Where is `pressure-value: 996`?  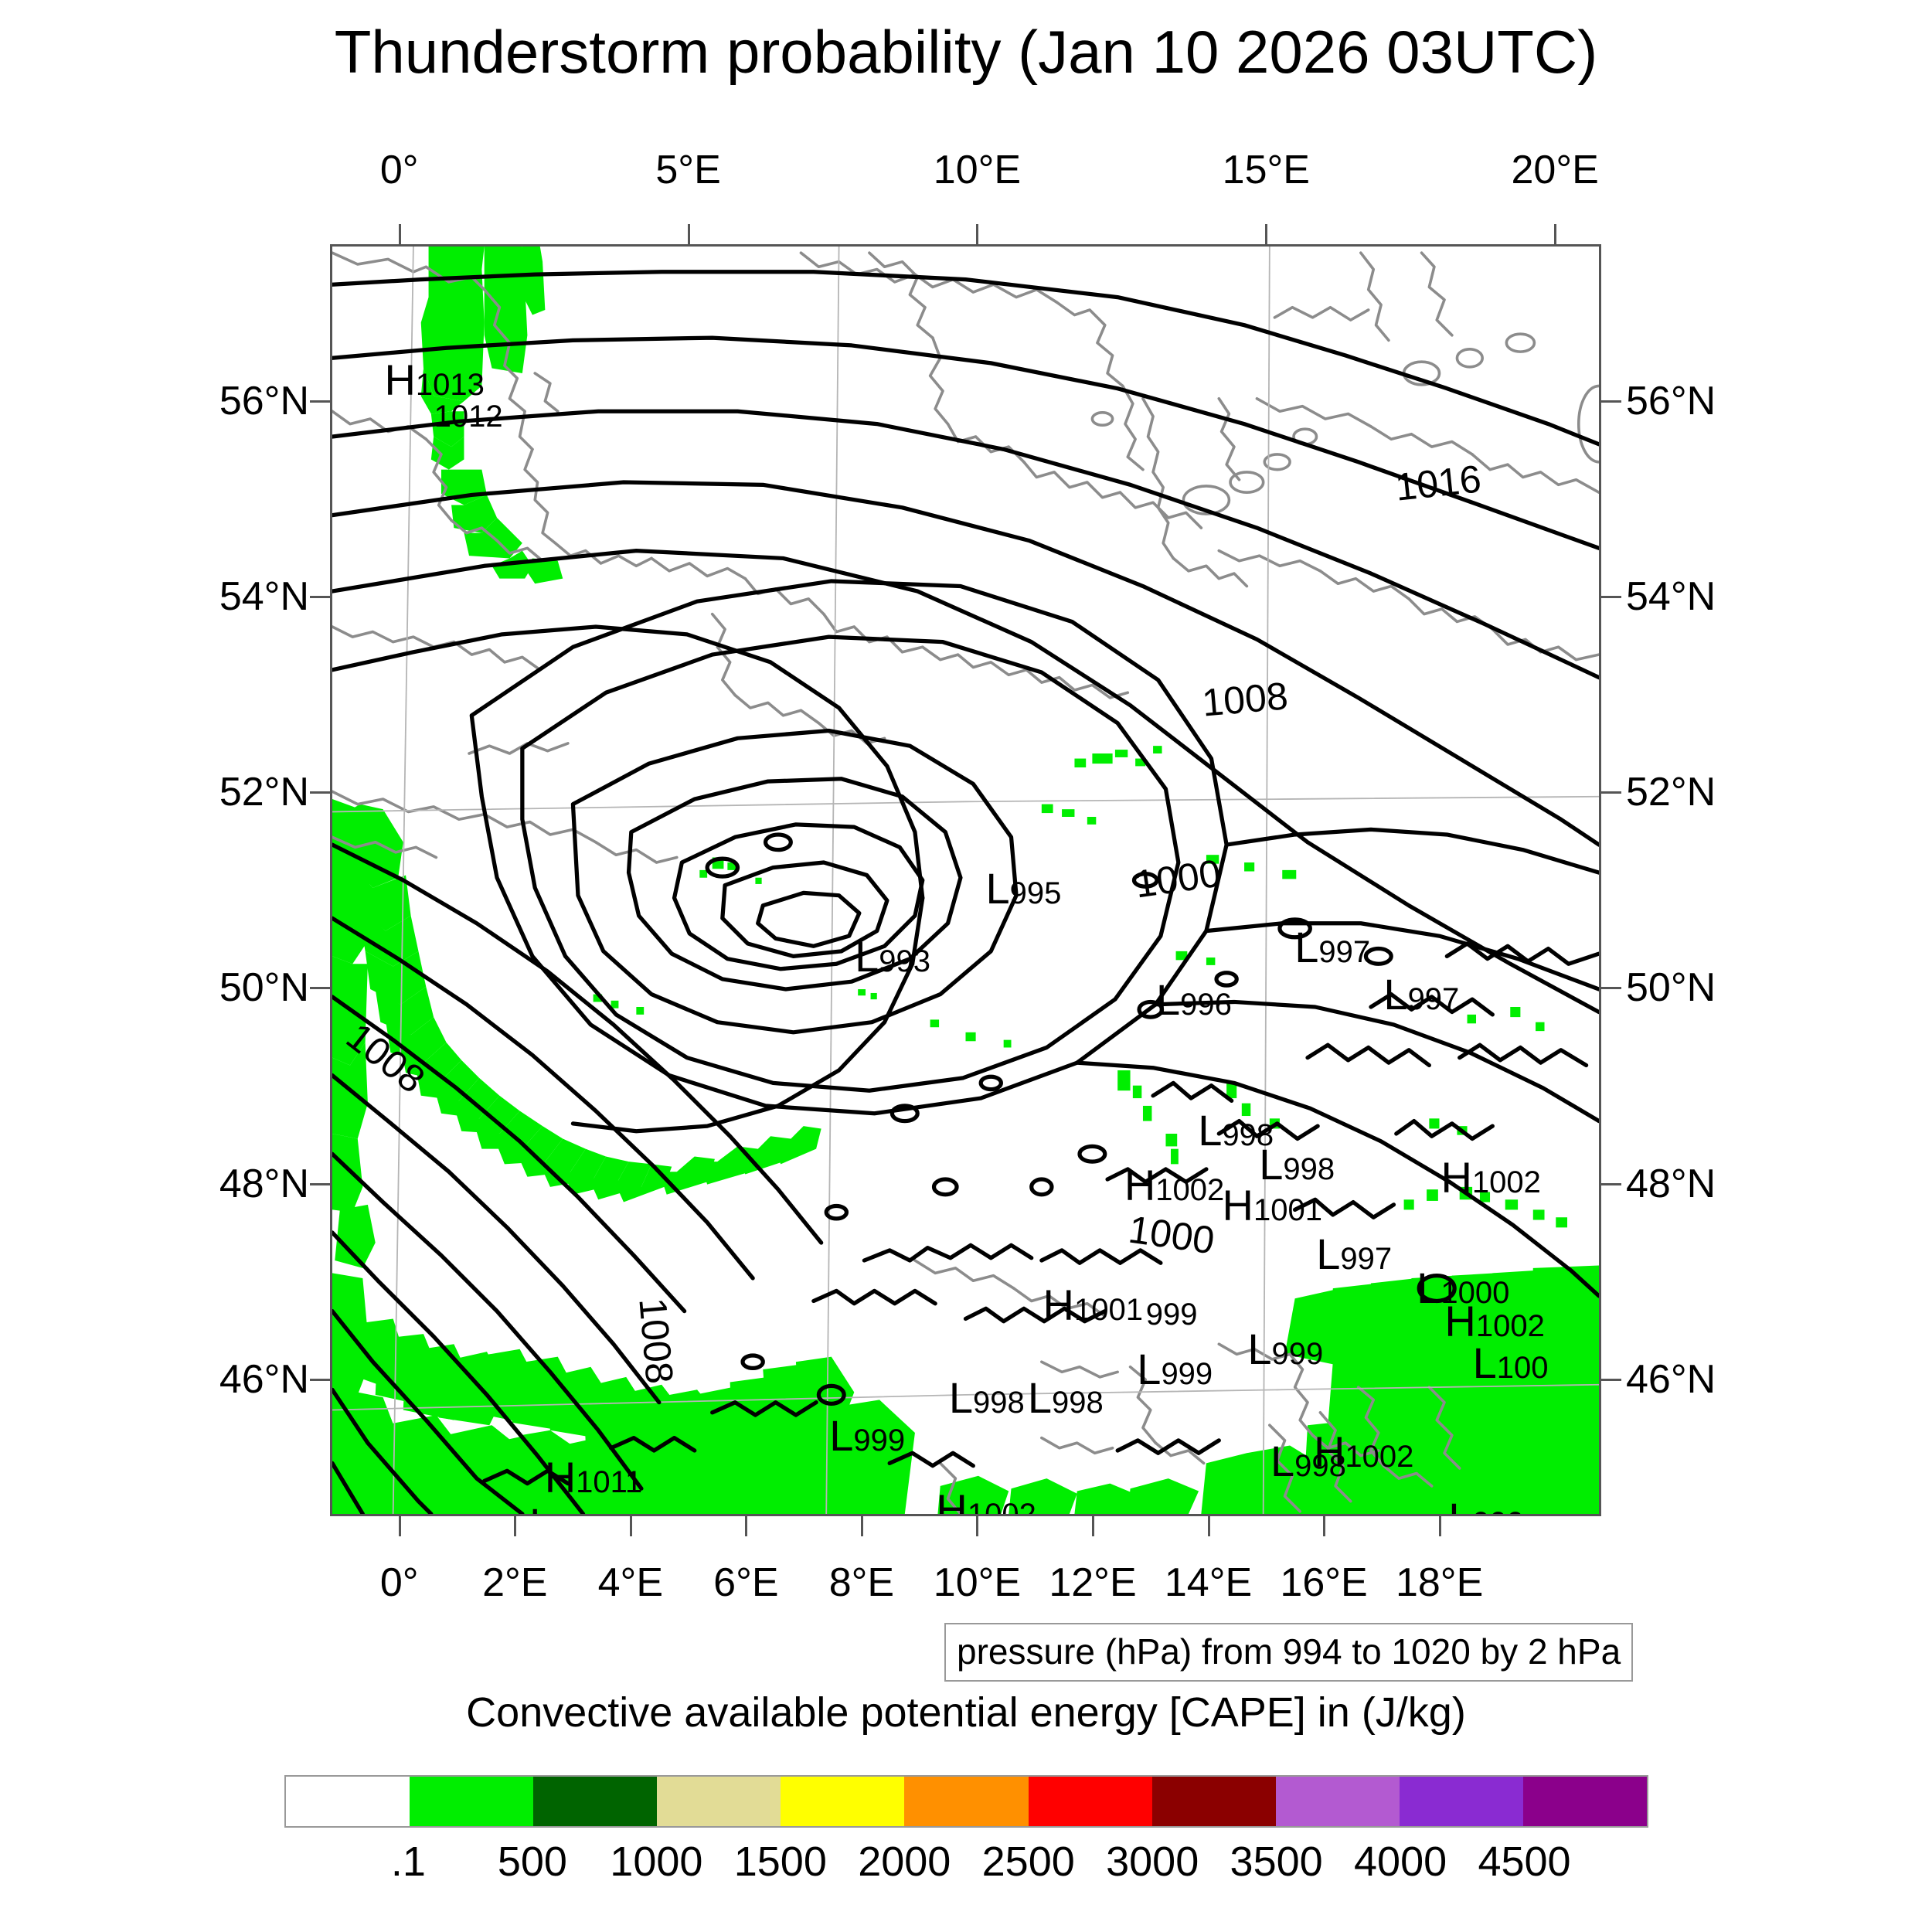 pressure-value: 996 is located at coordinates (1206, 1005).